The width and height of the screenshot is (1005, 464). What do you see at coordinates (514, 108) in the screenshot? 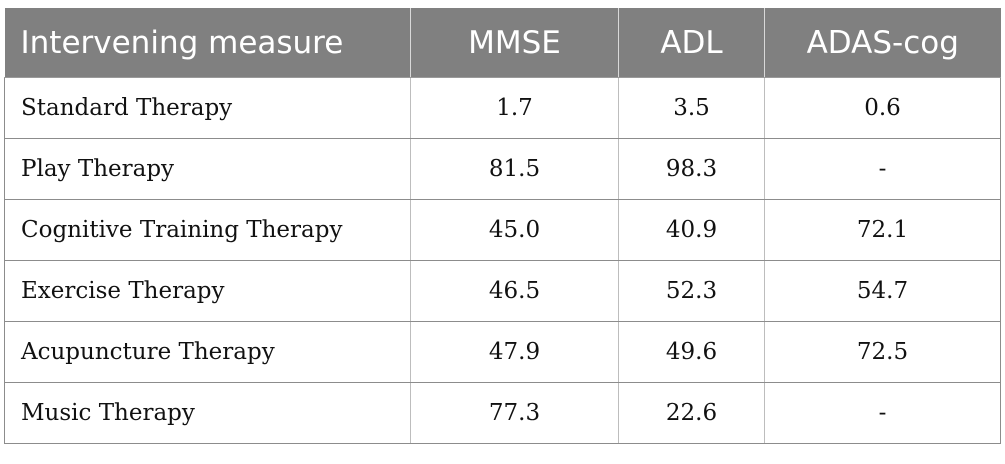
I see `cell-mmse: 1.7` at bounding box center [514, 108].